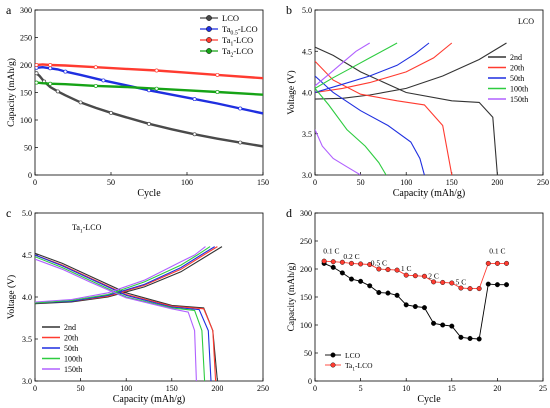 This screenshot has height=408, width=550. What do you see at coordinates (406, 388) in the screenshot?
I see `x-tick-label: 10` at bounding box center [406, 388].